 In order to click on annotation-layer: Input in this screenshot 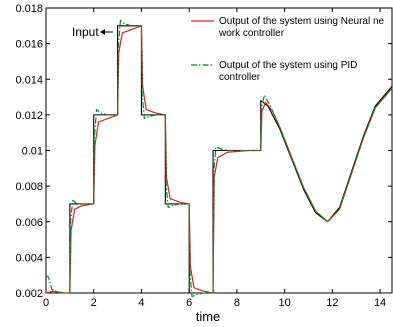, I will do `click(92, 32)`.